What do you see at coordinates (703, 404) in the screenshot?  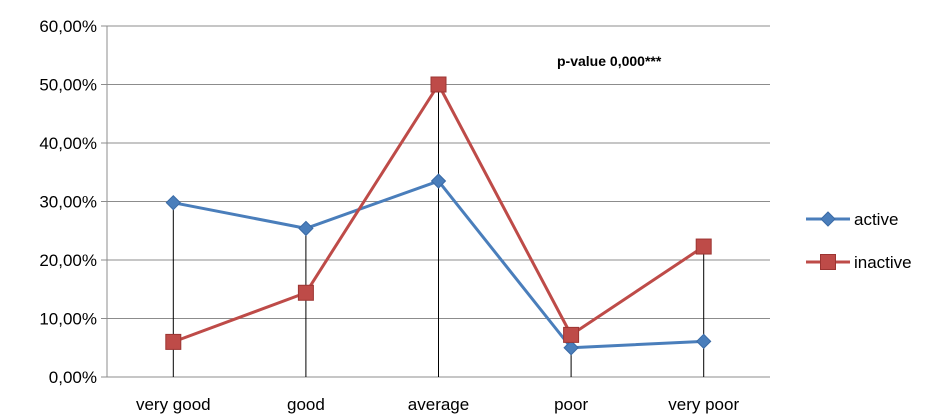 I see `x-tick-label: very poor` at bounding box center [703, 404].